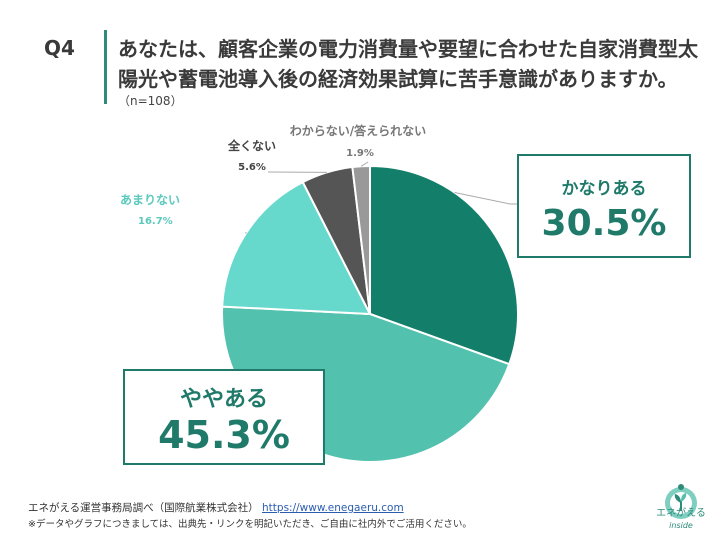 The image size is (720, 540). I want to click on logo-line1: エネがえる, so click(681, 513).